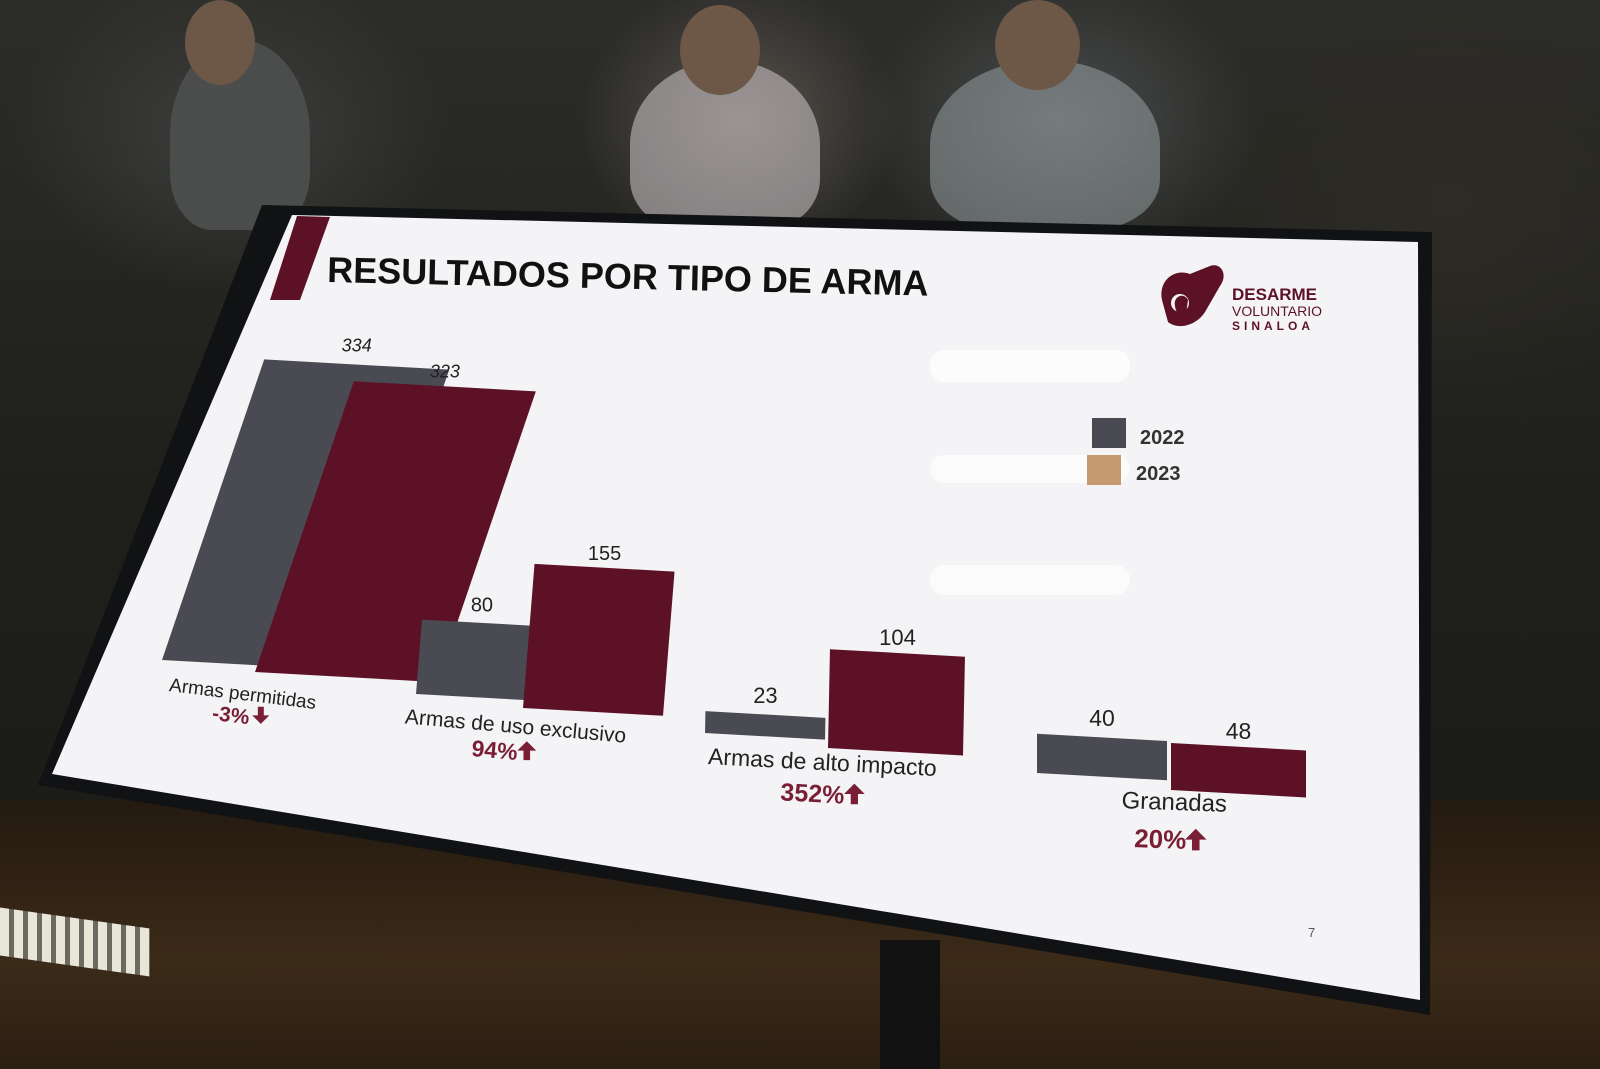 This screenshot has height=1069, width=1600. I want to click on data-label: 104, so click(897, 637).